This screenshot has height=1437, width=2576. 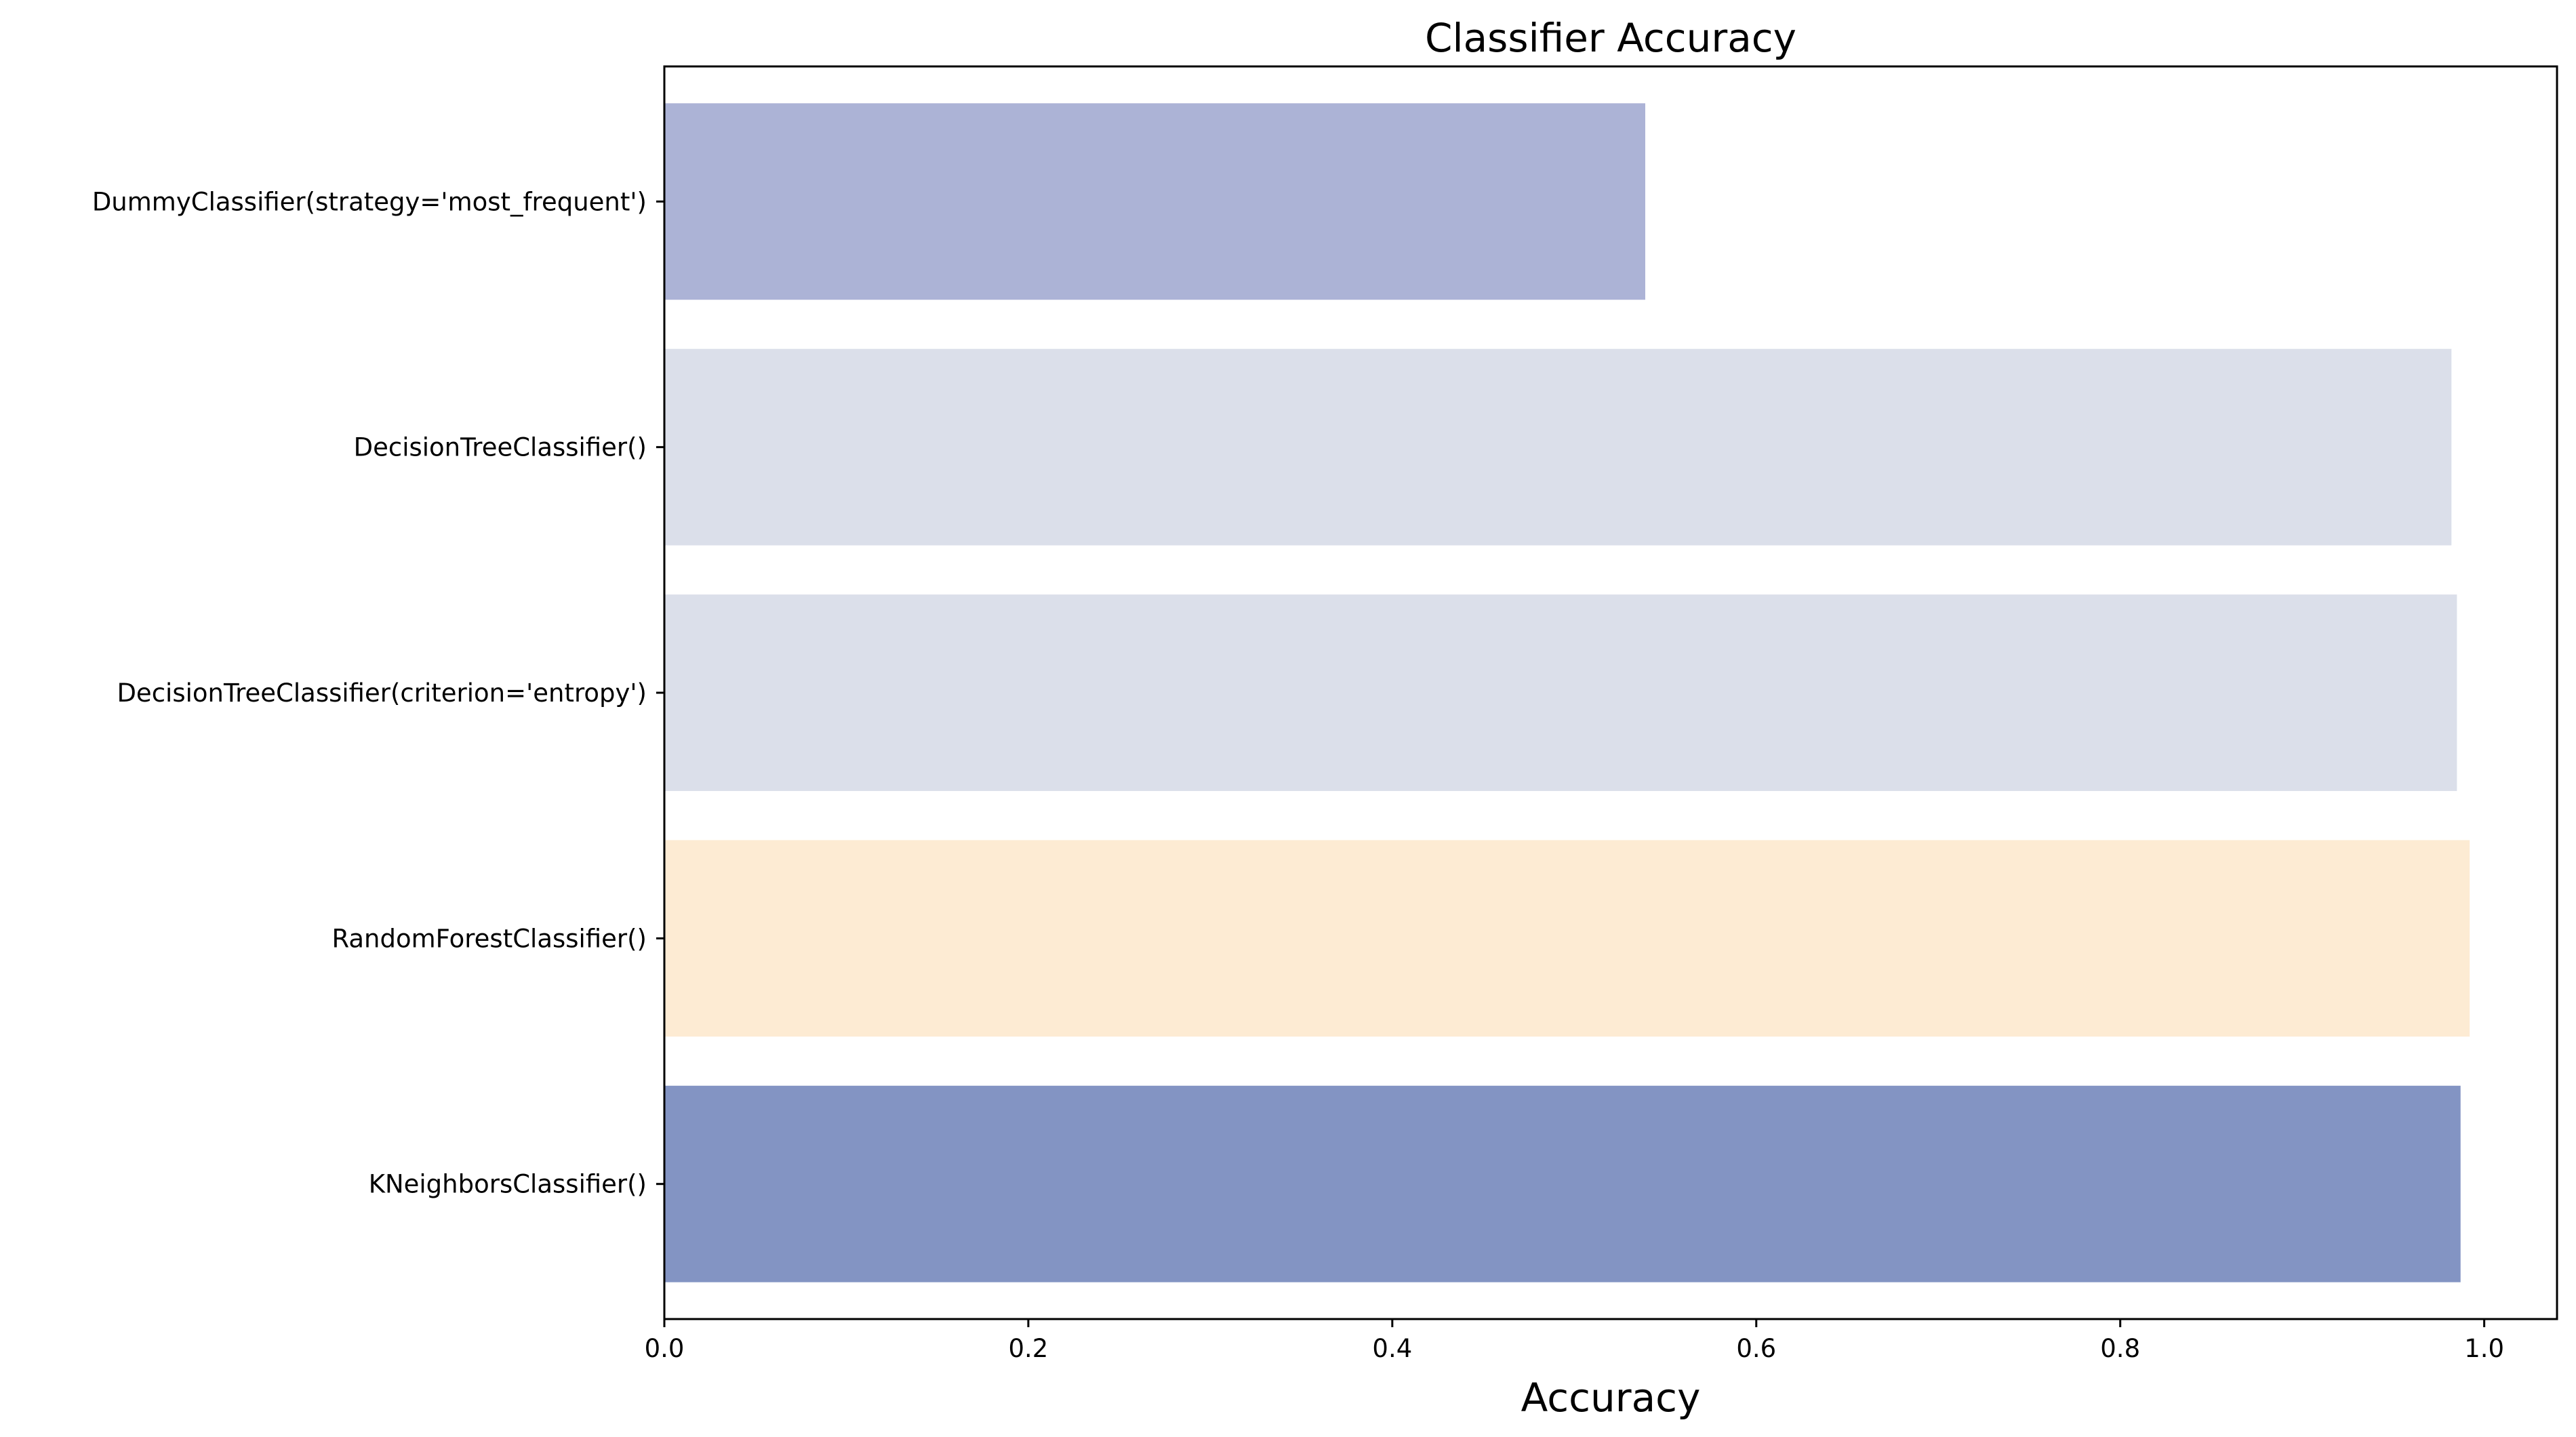 I want to click on x-tick-label-0: 0.0, so click(x=665, y=1348).